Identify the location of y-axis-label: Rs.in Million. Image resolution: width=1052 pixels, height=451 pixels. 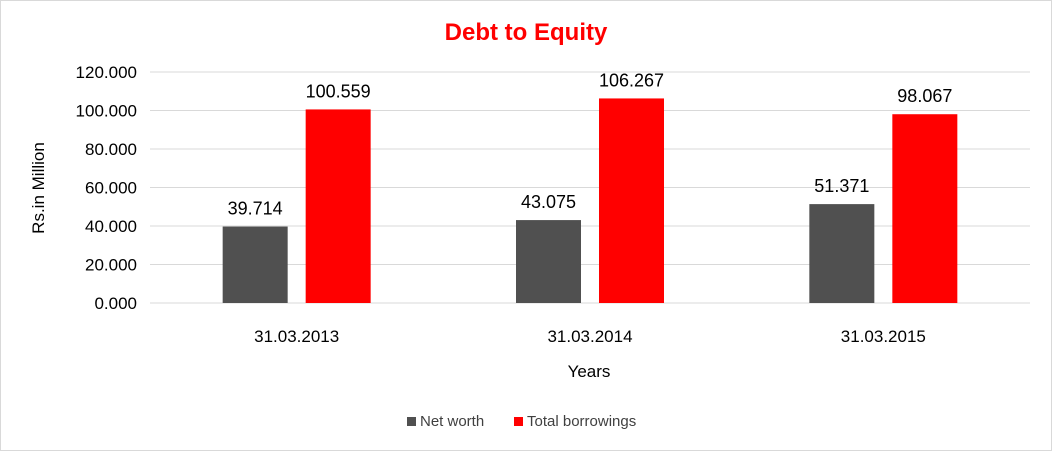
(38, 188).